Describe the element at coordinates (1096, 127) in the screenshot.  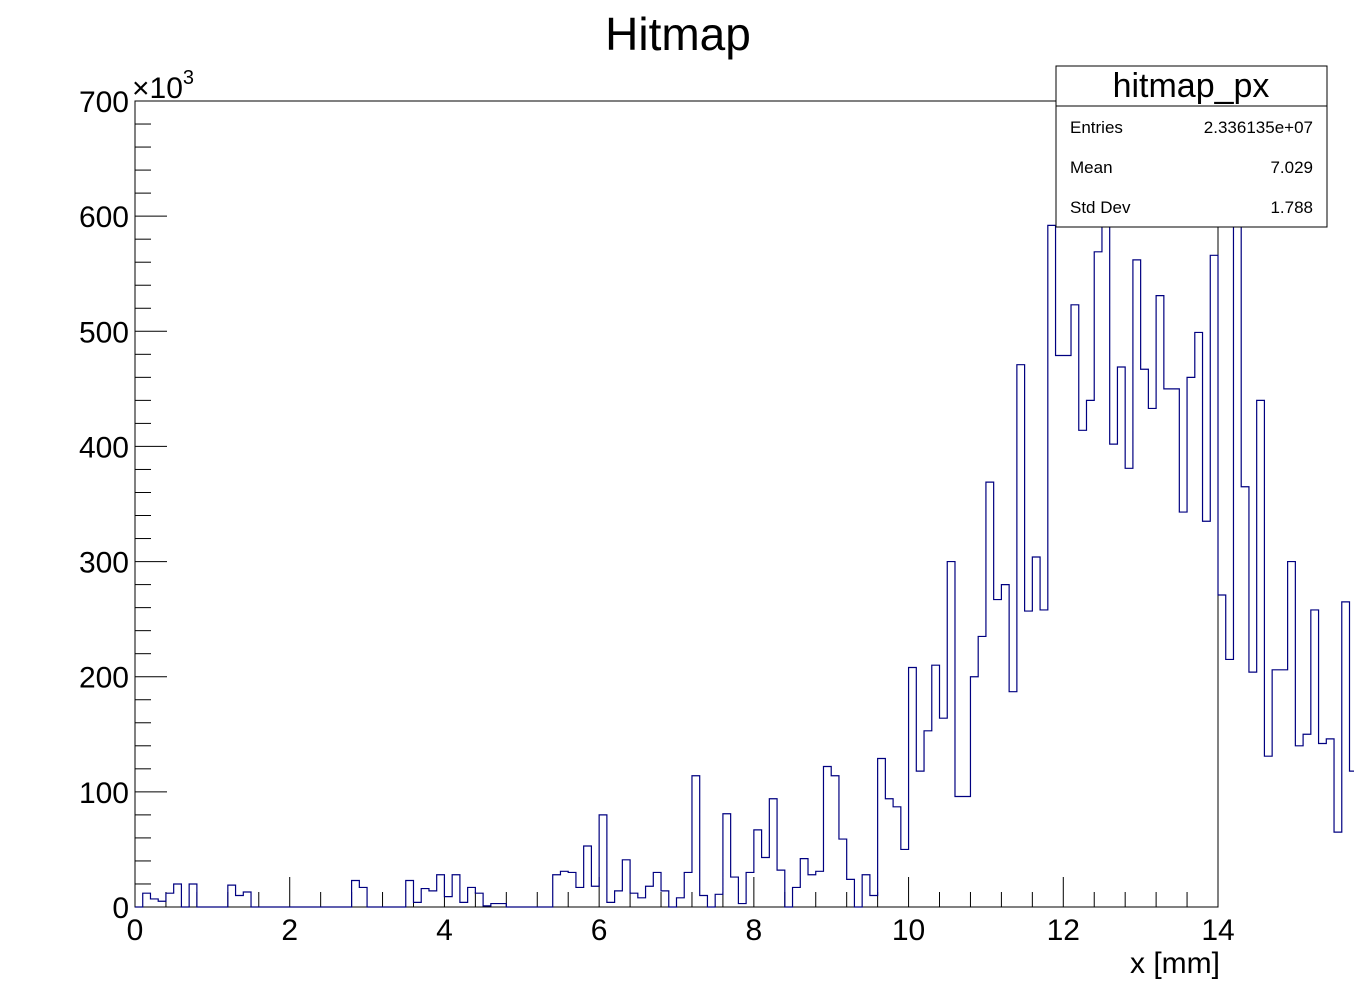
I see `stats-entries-label: Entries` at that location.